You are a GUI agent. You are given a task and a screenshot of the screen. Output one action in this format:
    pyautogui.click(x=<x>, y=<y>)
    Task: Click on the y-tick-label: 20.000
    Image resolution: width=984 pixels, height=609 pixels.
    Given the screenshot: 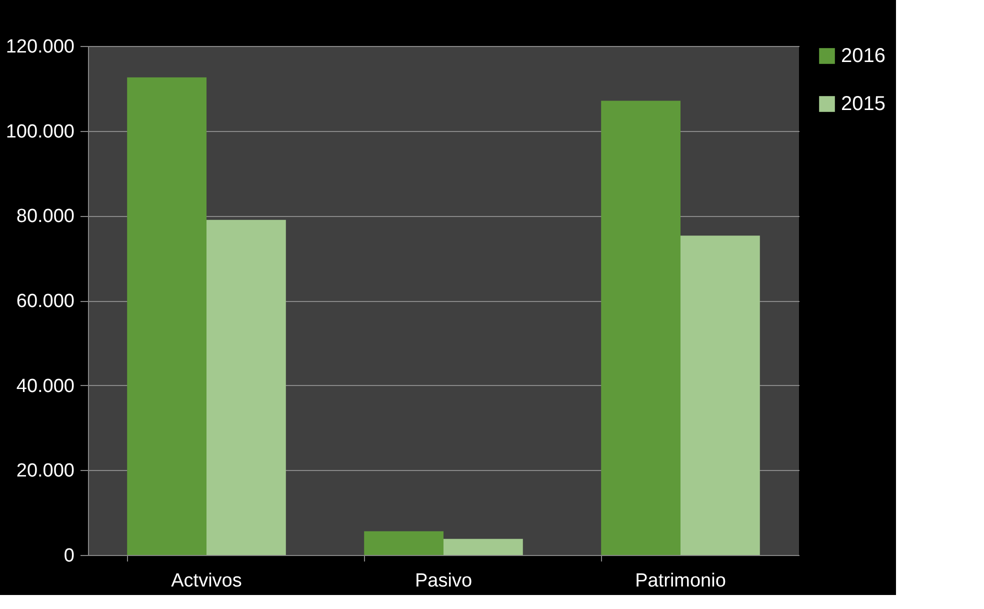 What is the action you would take?
    pyautogui.click(x=45, y=471)
    